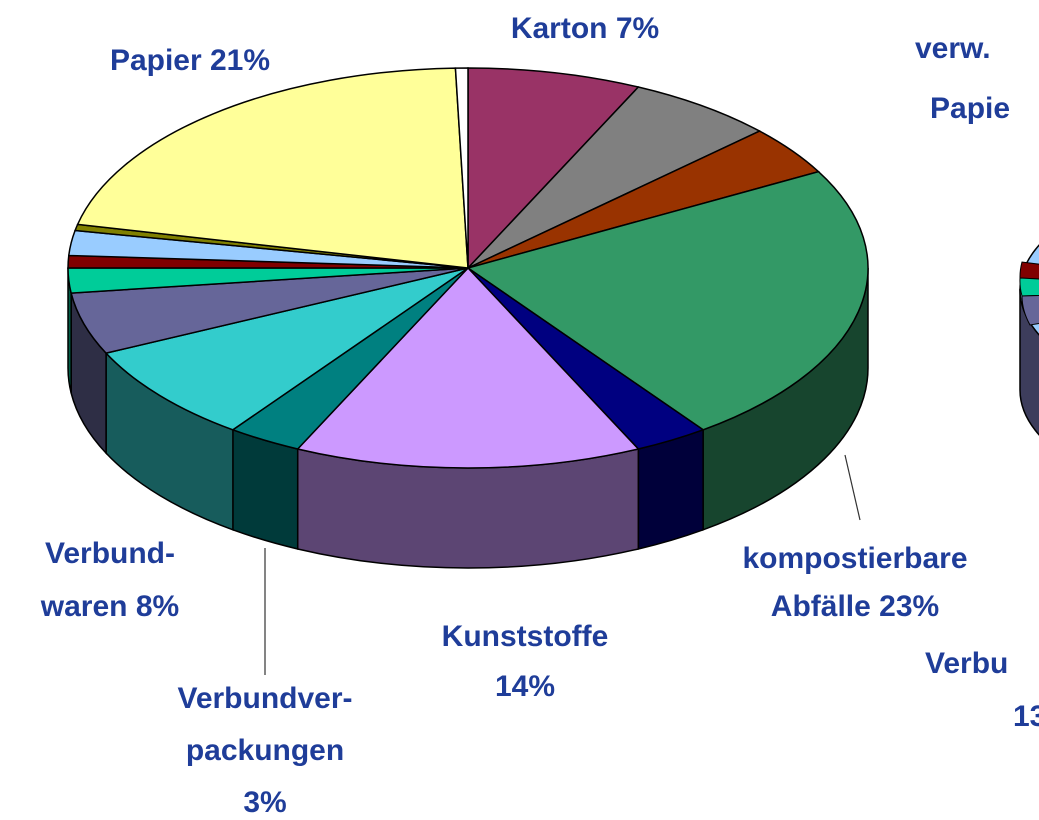  What do you see at coordinates (953, 48) in the screenshot?
I see `annotation: verw.` at bounding box center [953, 48].